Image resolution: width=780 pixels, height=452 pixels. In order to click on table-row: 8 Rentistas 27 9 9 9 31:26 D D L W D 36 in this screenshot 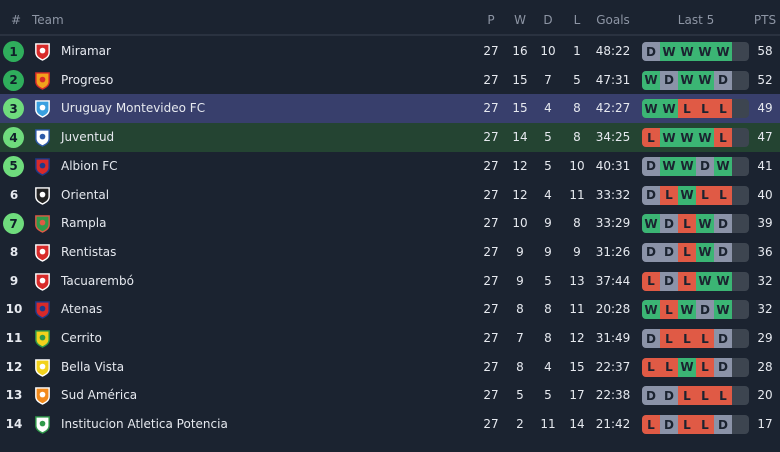, I will do `click(390, 252)`.